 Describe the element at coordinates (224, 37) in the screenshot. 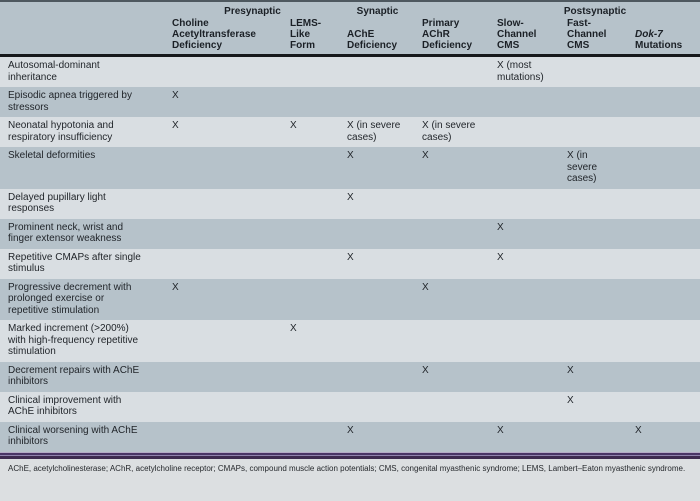

I see `column-header-choline-acetyltransferase-deficiency: Choline Acetyltransferase Deficiency` at that location.